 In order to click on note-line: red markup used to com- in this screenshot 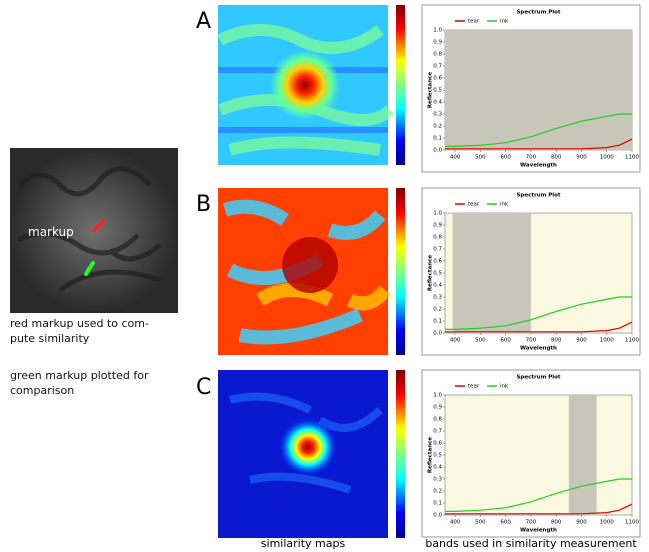, I will do `click(79, 323)`.